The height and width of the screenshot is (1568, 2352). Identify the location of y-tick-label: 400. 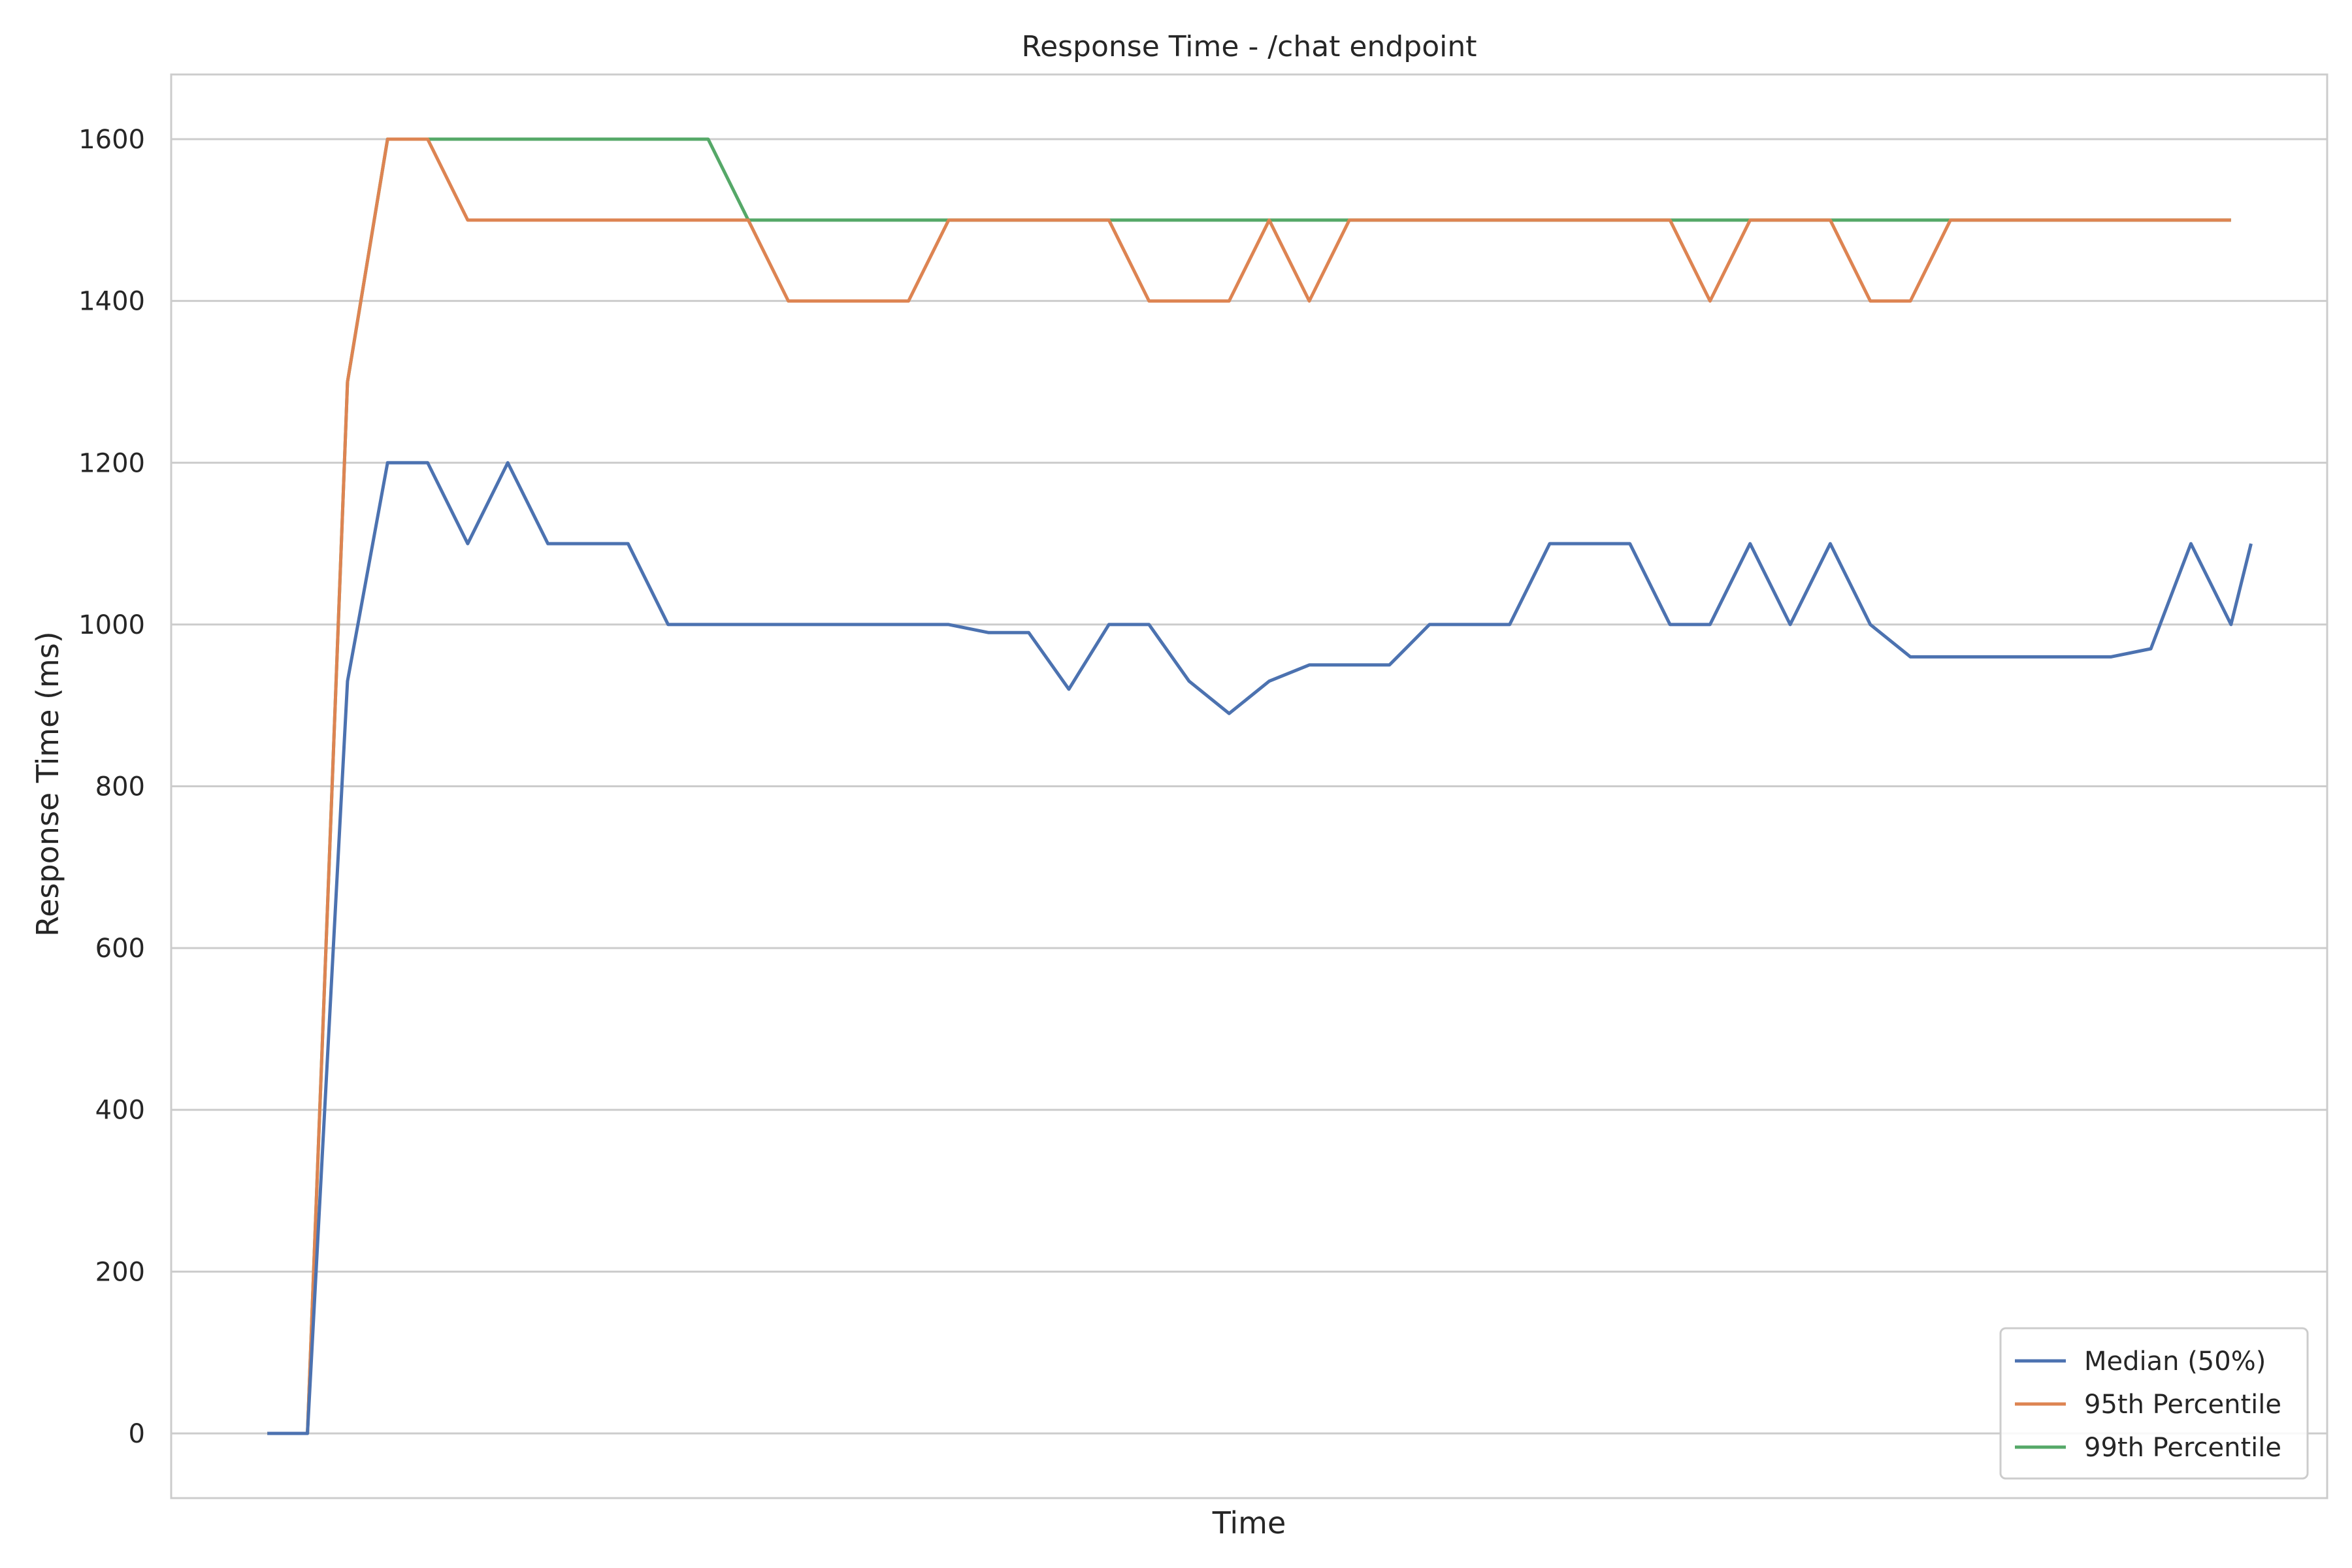
(120, 1111).